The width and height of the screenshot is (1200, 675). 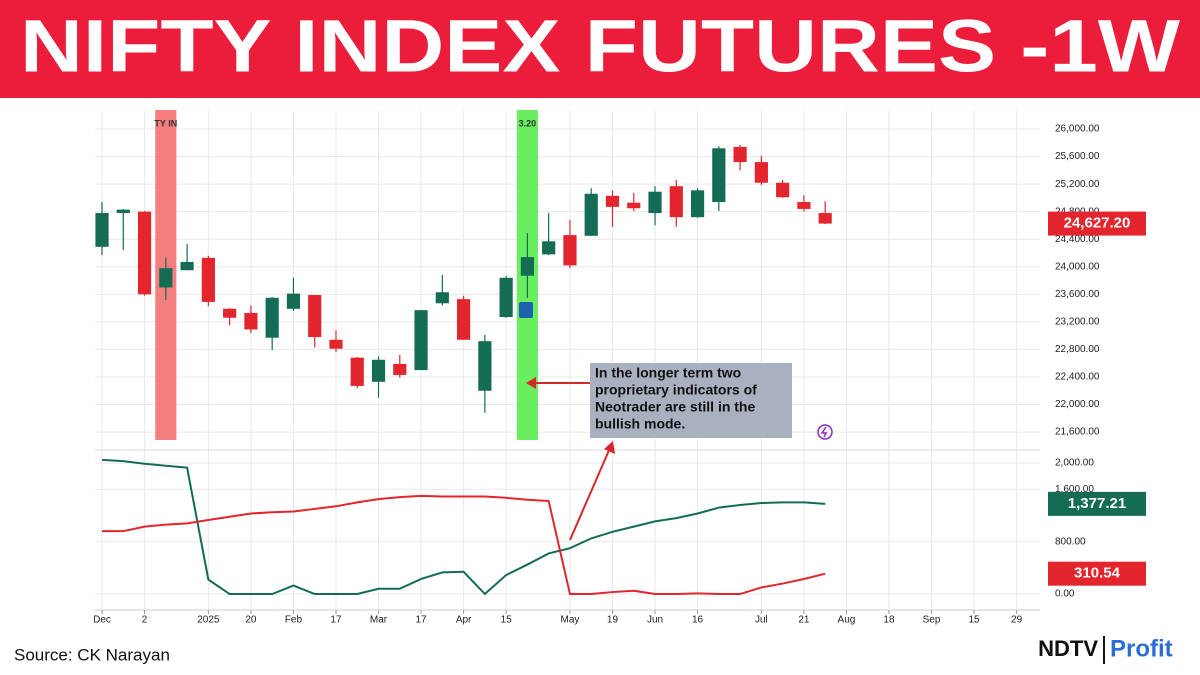 What do you see at coordinates (1077, 184) in the screenshot?
I see `y-tick-label: 25,200.00` at bounding box center [1077, 184].